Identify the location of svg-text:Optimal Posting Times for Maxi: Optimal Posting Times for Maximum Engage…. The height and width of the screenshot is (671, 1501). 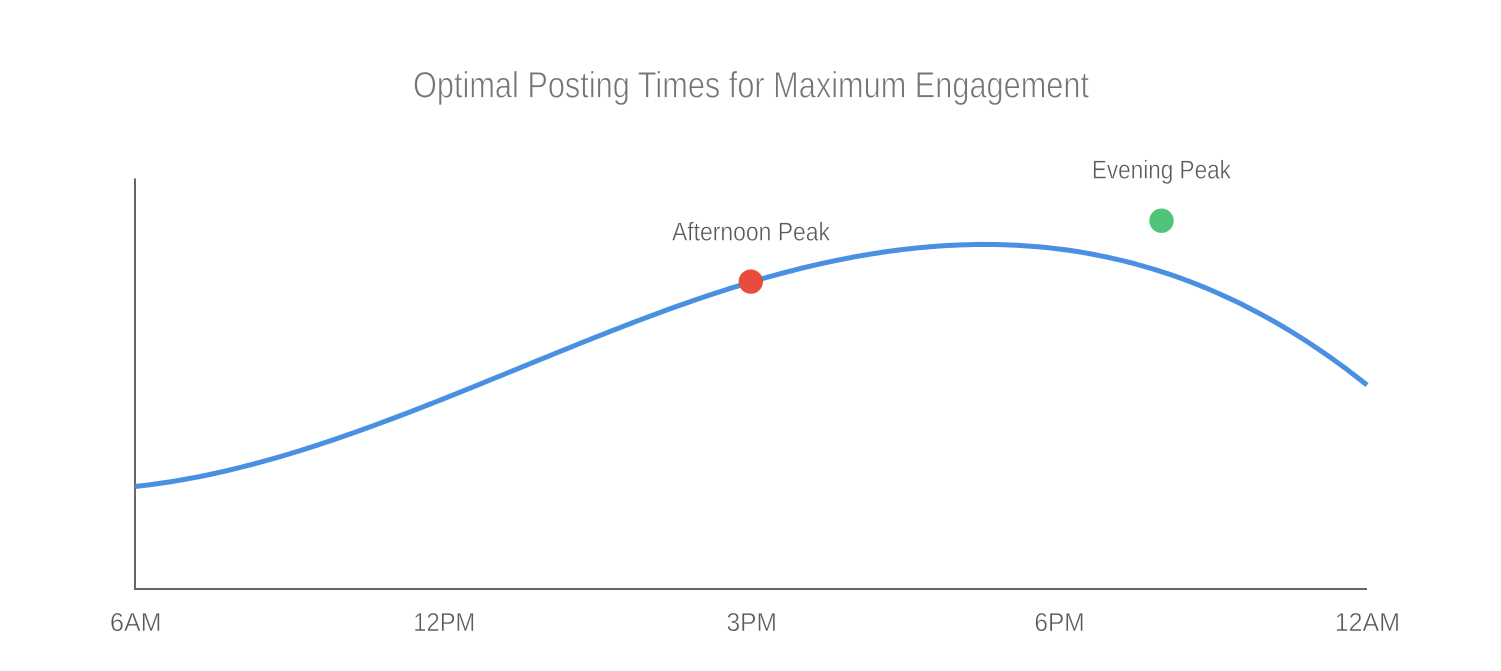
(751, 85).